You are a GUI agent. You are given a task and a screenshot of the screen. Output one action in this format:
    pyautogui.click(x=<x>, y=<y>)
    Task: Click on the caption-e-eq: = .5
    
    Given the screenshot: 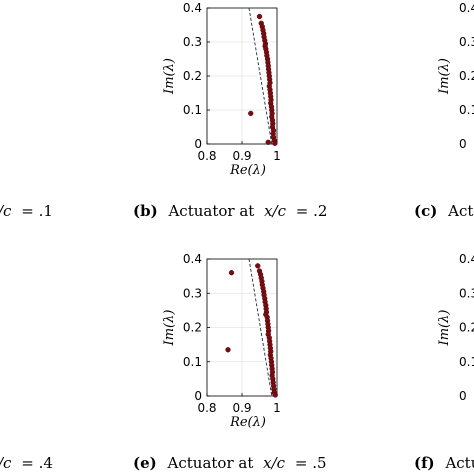 What is the action you would take?
    pyautogui.click(x=311, y=463)
    